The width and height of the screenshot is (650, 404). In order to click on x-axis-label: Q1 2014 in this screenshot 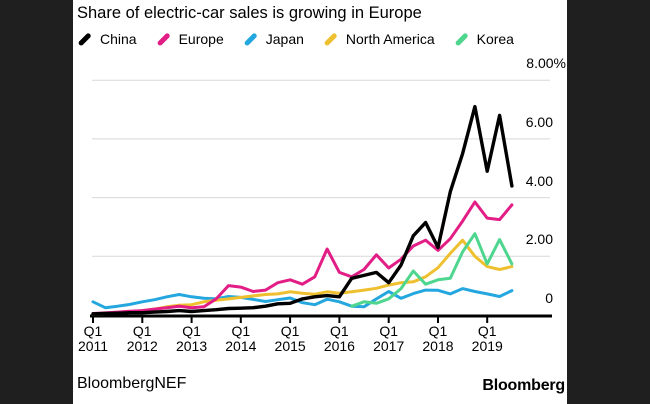, I will do `click(241, 338)`.